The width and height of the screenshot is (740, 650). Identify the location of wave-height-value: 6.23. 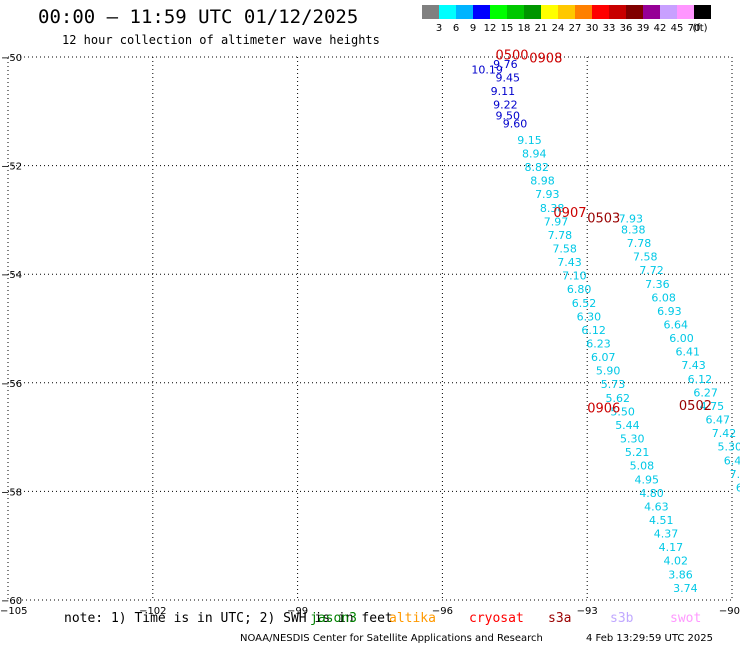
(598, 344).